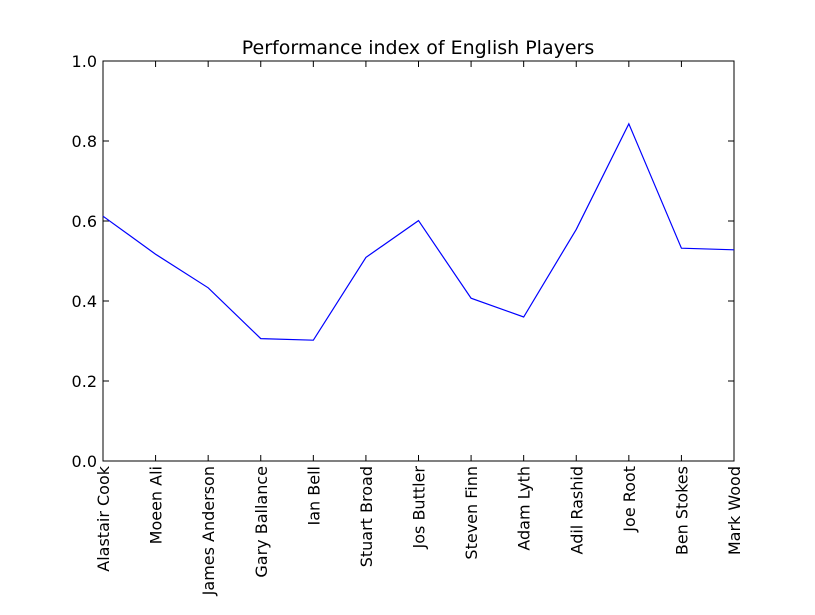 Image resolution: width=815 pixels, height=615 pixels. I want to click on x-tick-label: Adam Lyth, so click(524, 508).